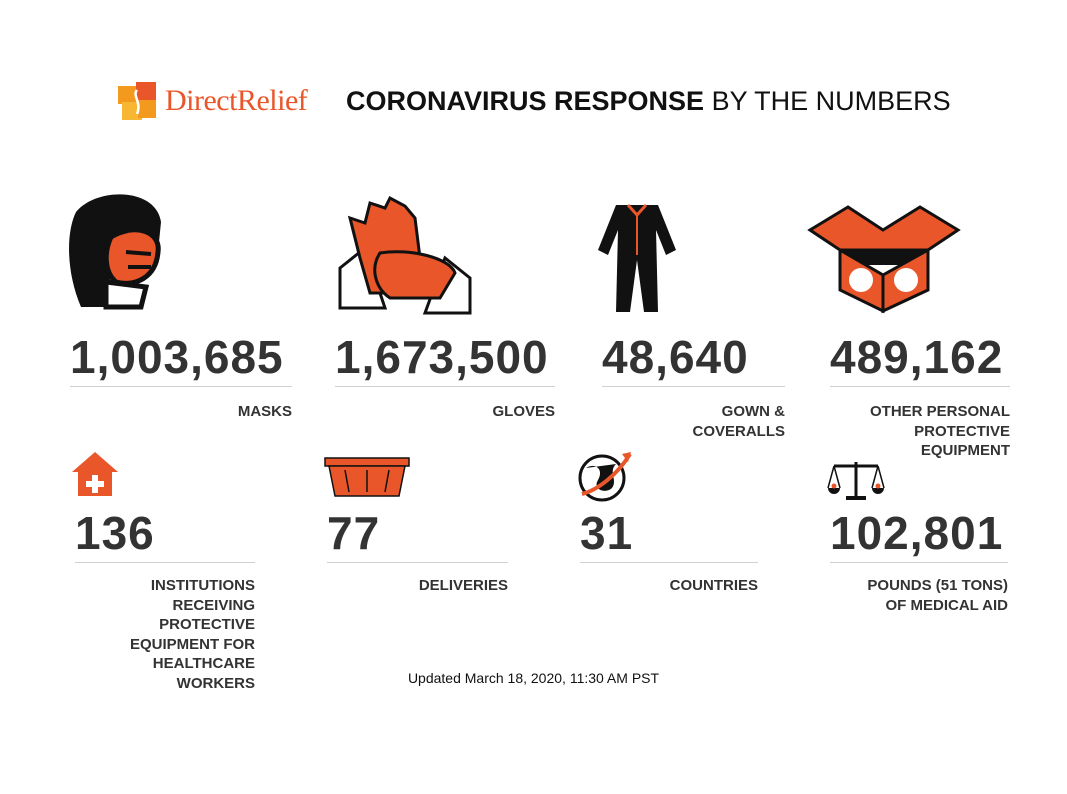 Image resolution: width=1067 pixels, height=794 pixels. Describe the element at coordinates (937, 585) in the screenshot. I see `label-line: POUNDS (51 TONS)` at that location.